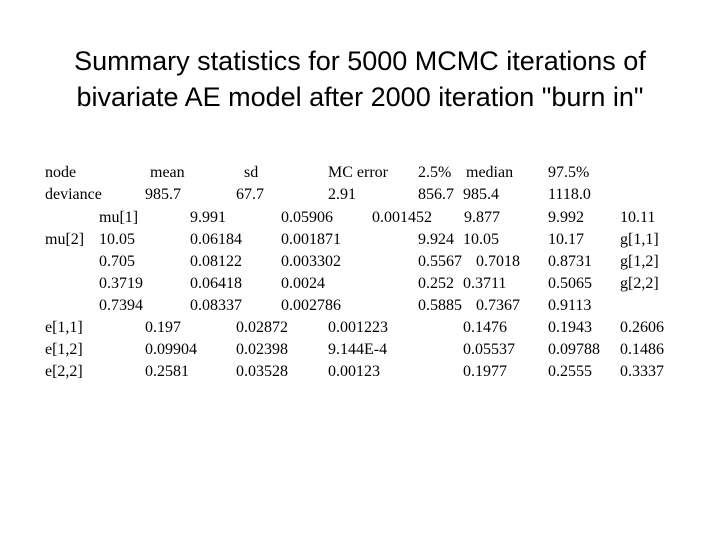 The height and width of the screenshot is (540, 720). Describe the element at coordinates (262, 350) in the screenshot. I see `table-cell: 0.02398` at that location.